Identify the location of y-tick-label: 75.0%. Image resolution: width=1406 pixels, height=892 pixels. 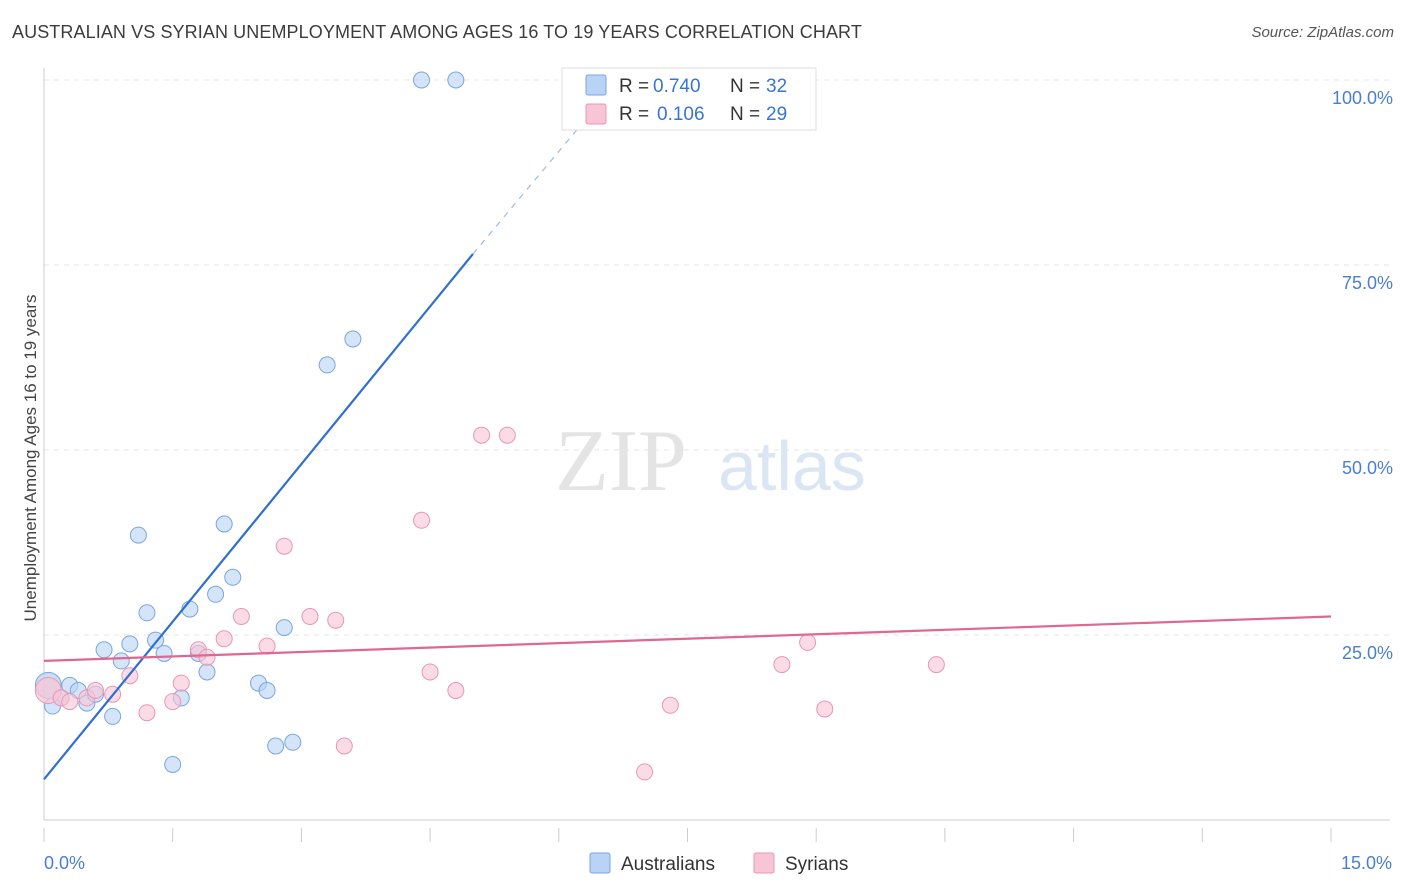
(1367, 283).